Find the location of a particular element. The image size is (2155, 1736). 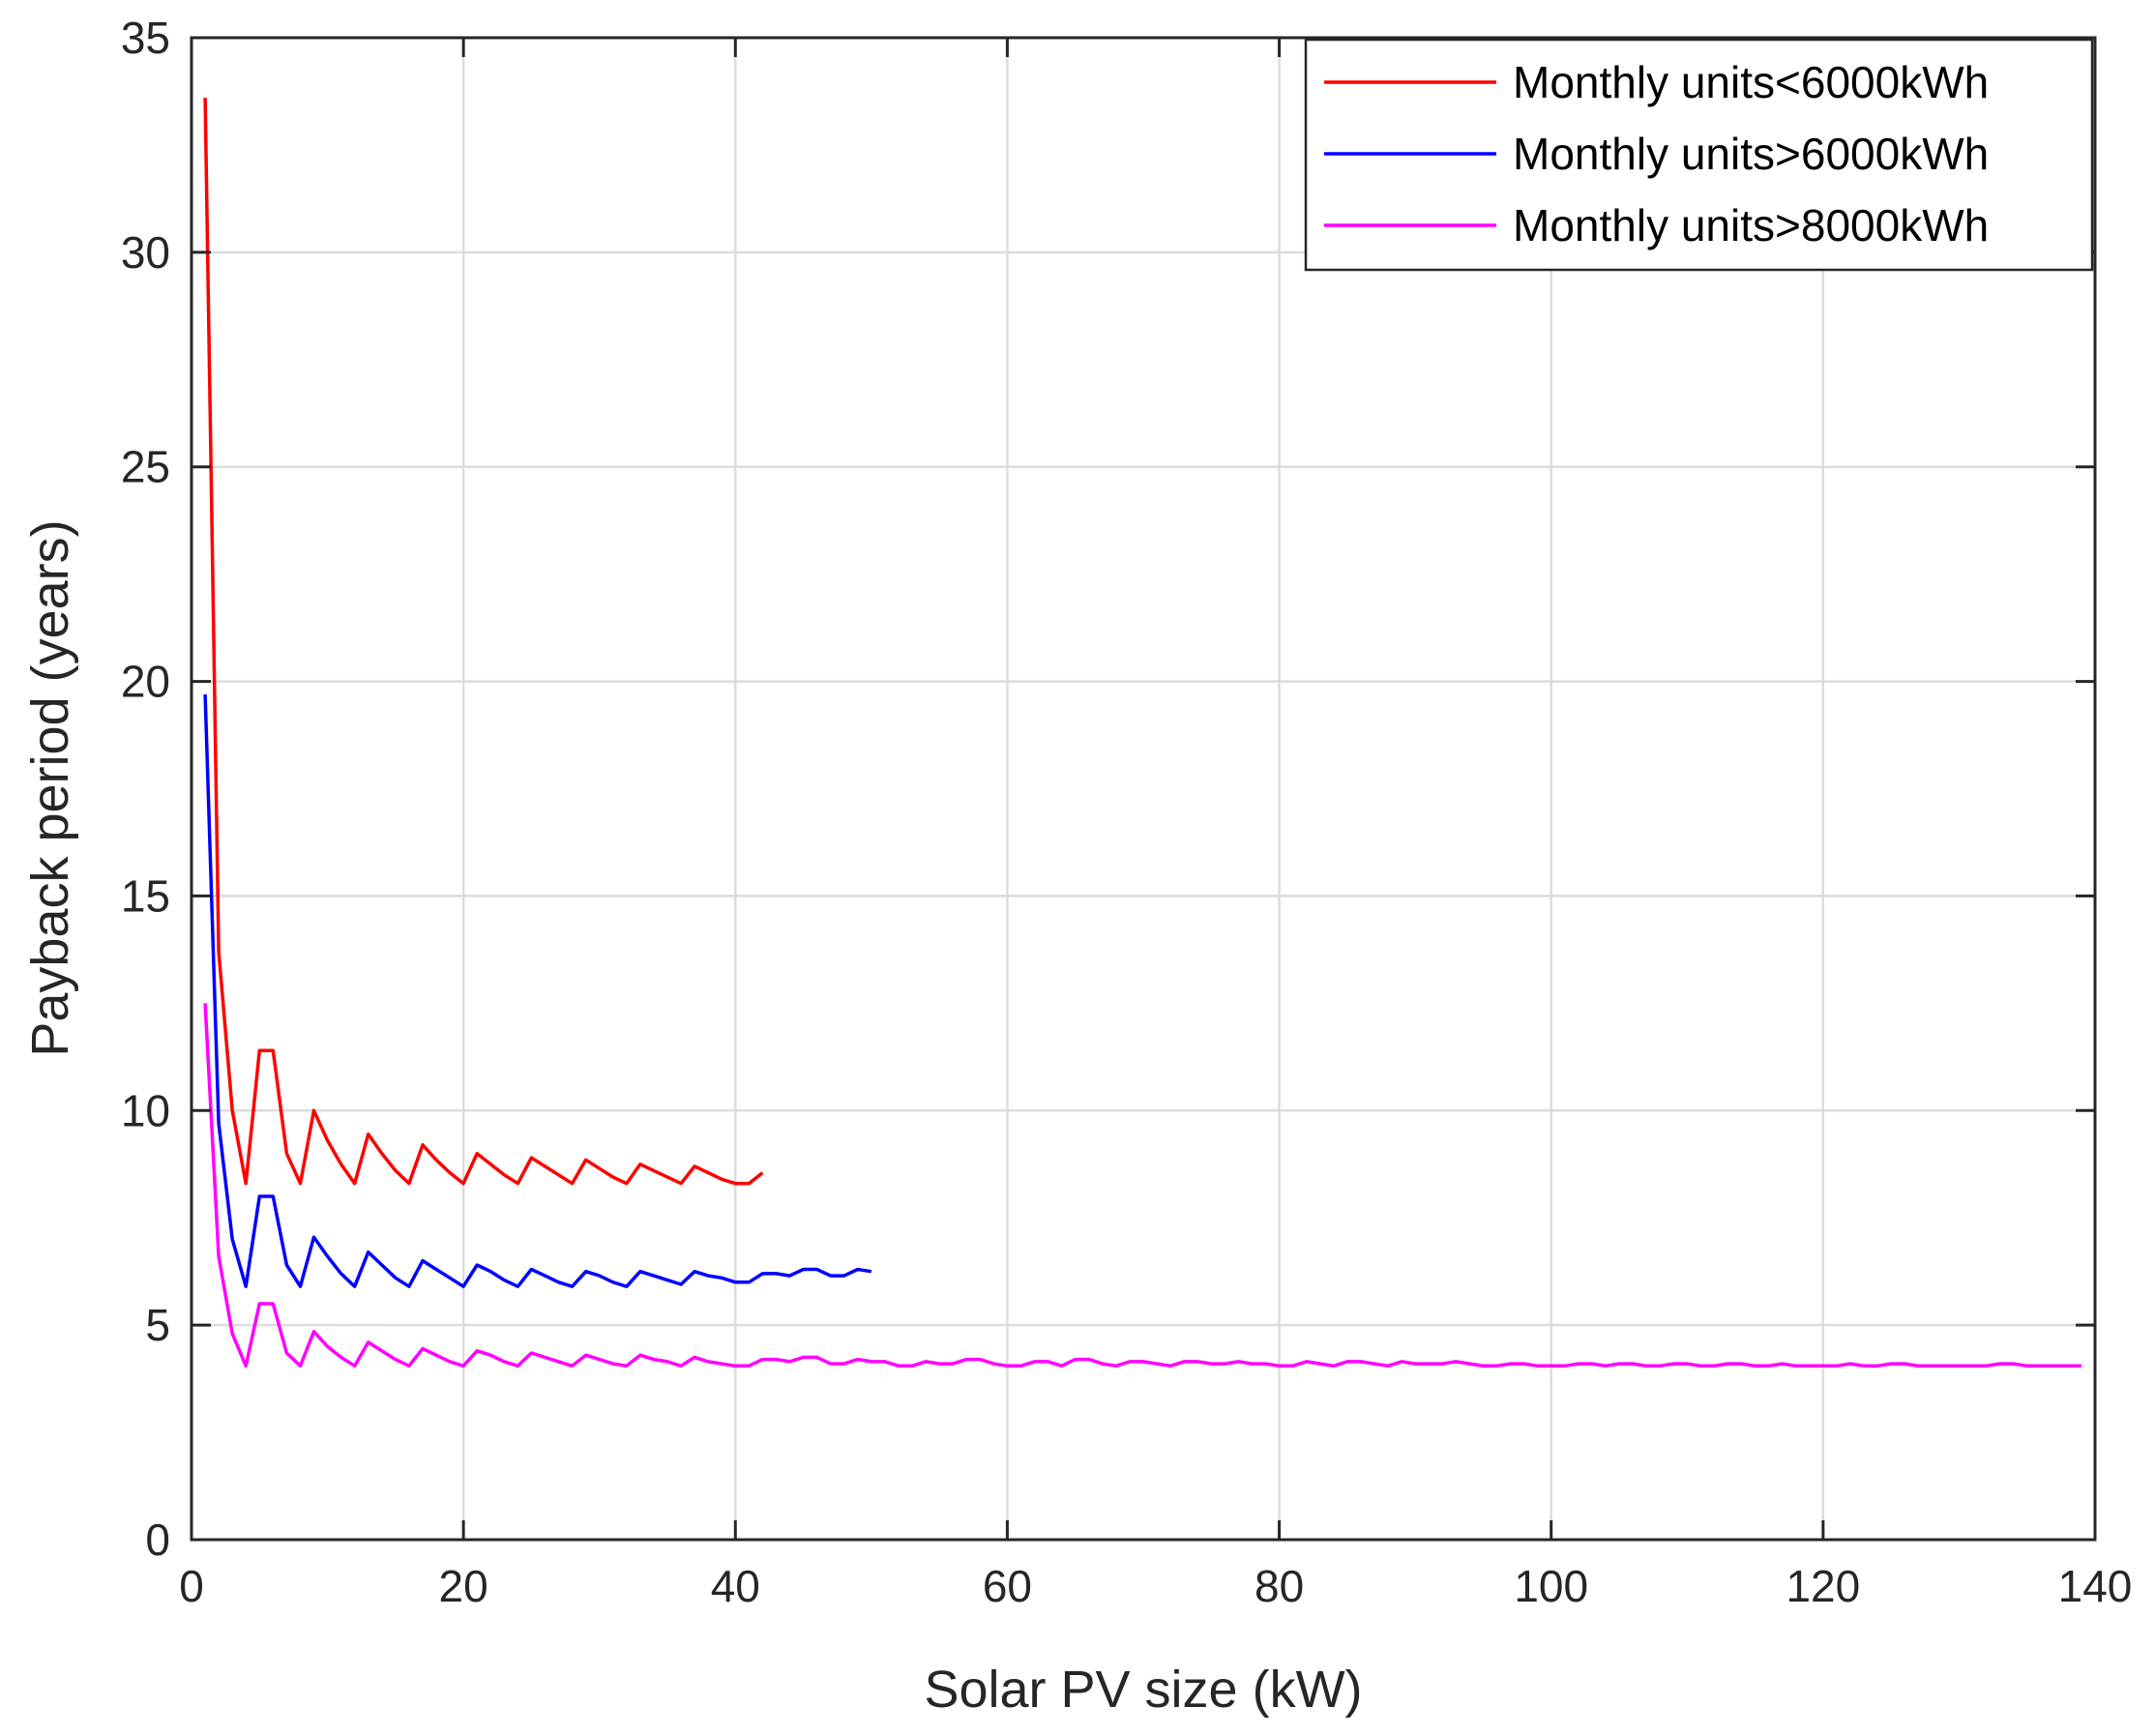

y-tick-label: 5 is located at coordinates (158, 1325).